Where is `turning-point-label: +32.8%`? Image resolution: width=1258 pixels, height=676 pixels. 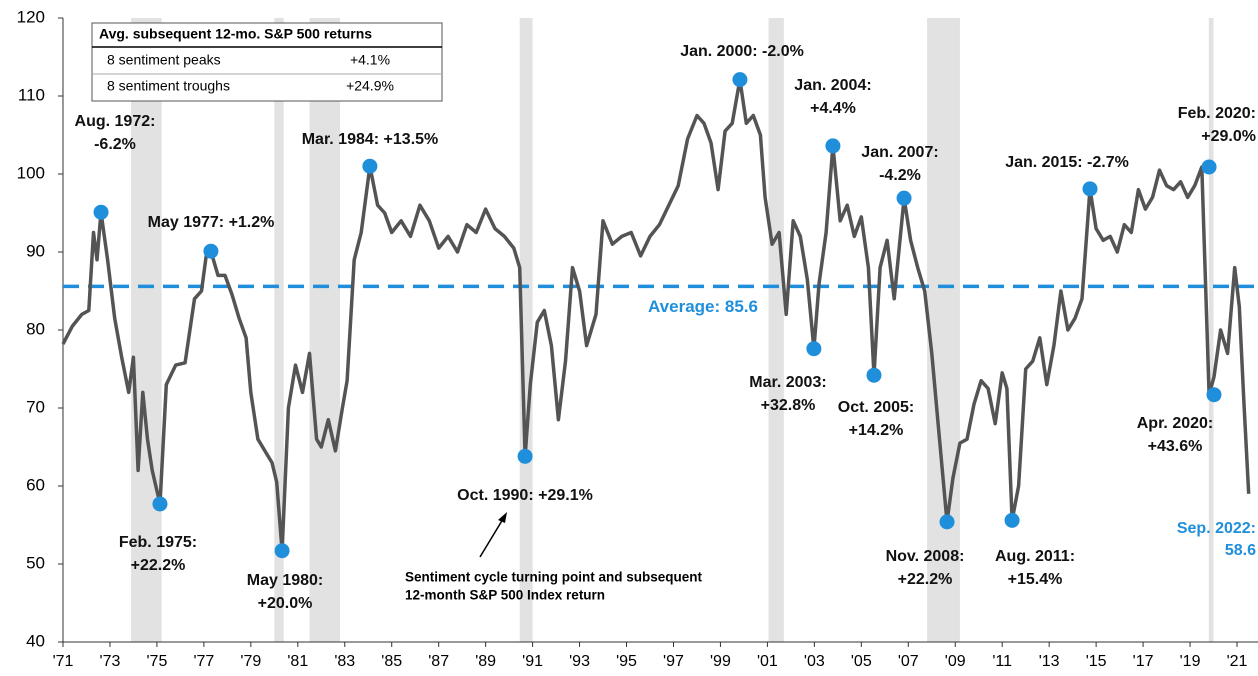 turning-point-label: +32.8% is located at coordinates (788, 405).